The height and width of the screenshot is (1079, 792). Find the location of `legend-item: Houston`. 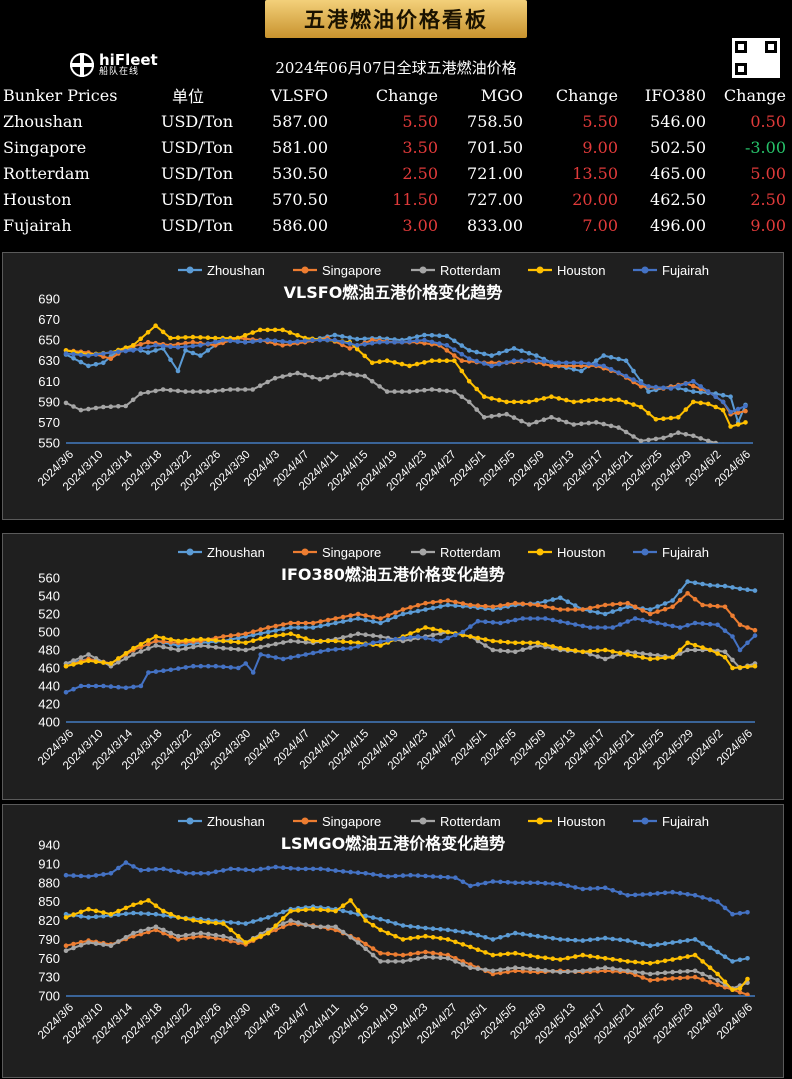

legend-item: Houston is located at coordinates (566, 552).